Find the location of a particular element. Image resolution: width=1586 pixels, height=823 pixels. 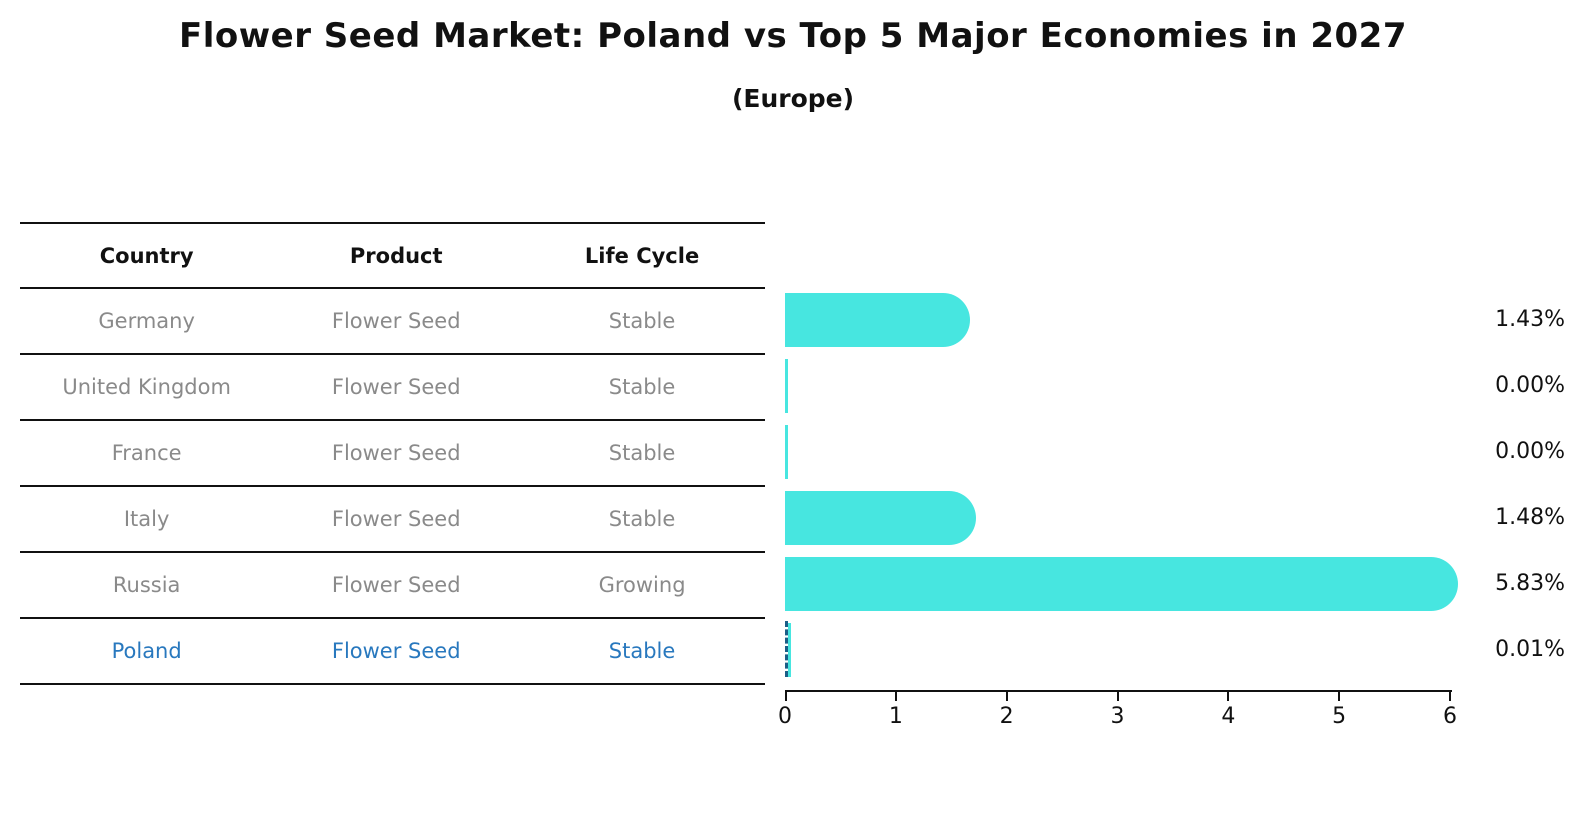

x-axis-tick-label: 3 is located at coordinates (1117, 716).